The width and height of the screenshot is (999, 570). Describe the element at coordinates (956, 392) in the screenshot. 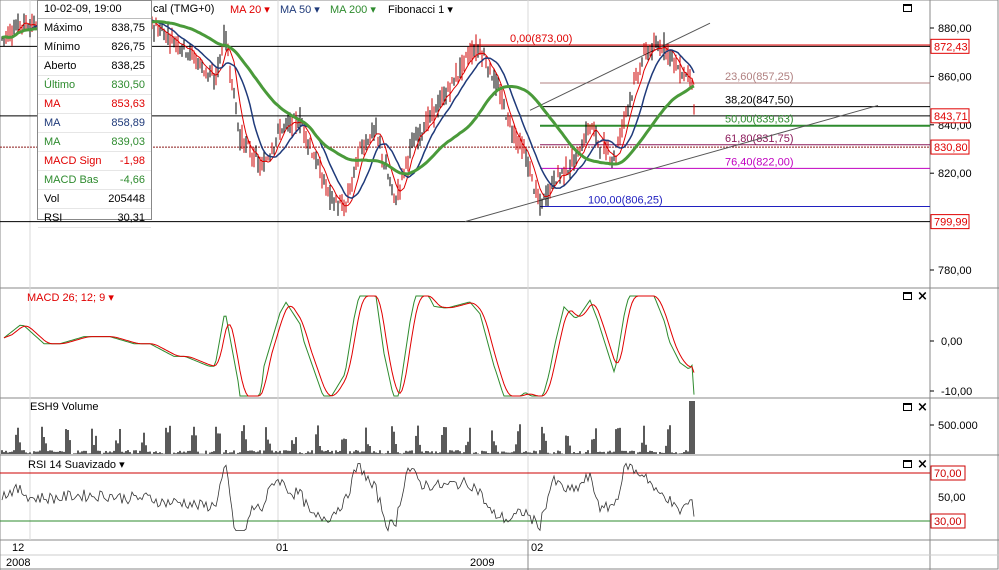

I see `macd-tick-label: -10,00` at that location.